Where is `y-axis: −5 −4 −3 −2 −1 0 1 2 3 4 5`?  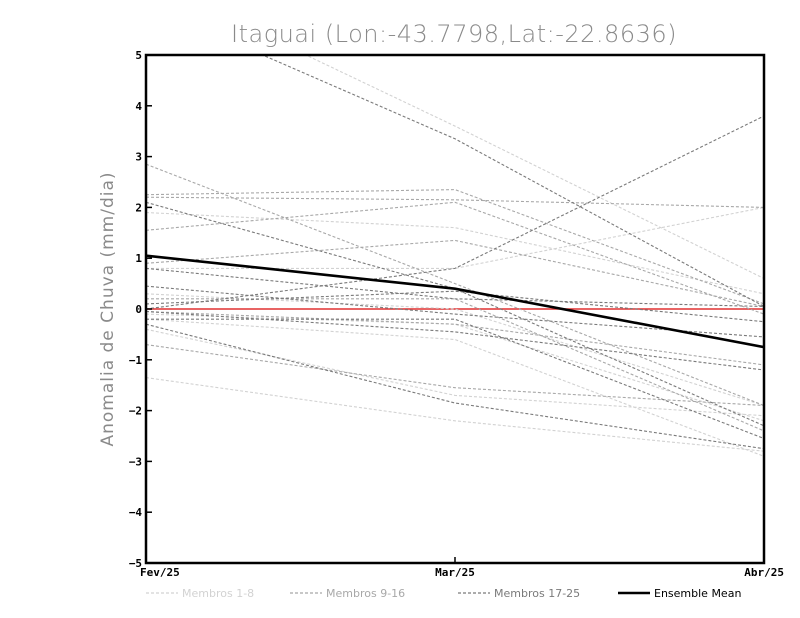 y-axis: −5 −4 −3 −2 −1 0 1 2 3 4 5 is located at coordinates (140, 309).